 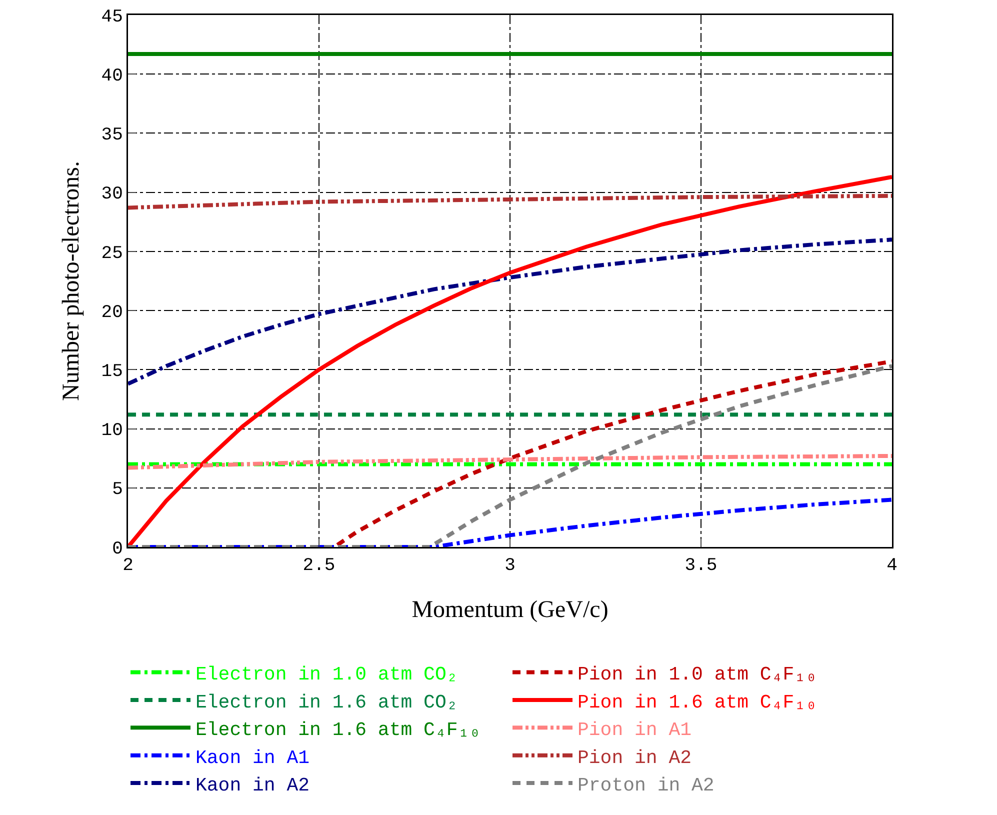 I want to click on legend-label: Electron in 1.0 atm CO₂, so click(x=327, y=675).